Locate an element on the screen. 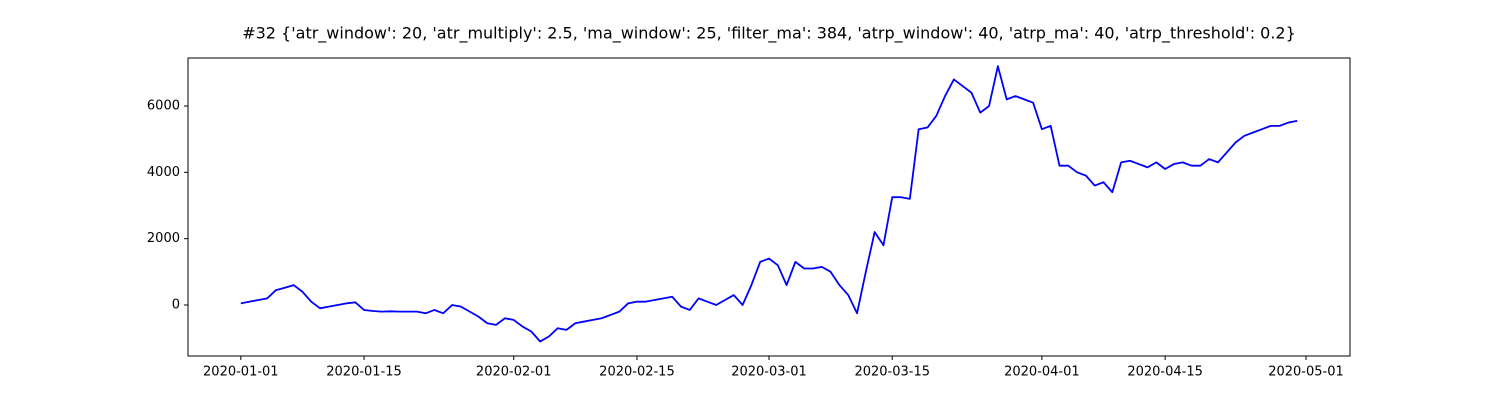 Image resolution: width=1500 pixels, height=400 pixels. x-tick-label: 2020-04-01 is located at coordinates (1042, 372).